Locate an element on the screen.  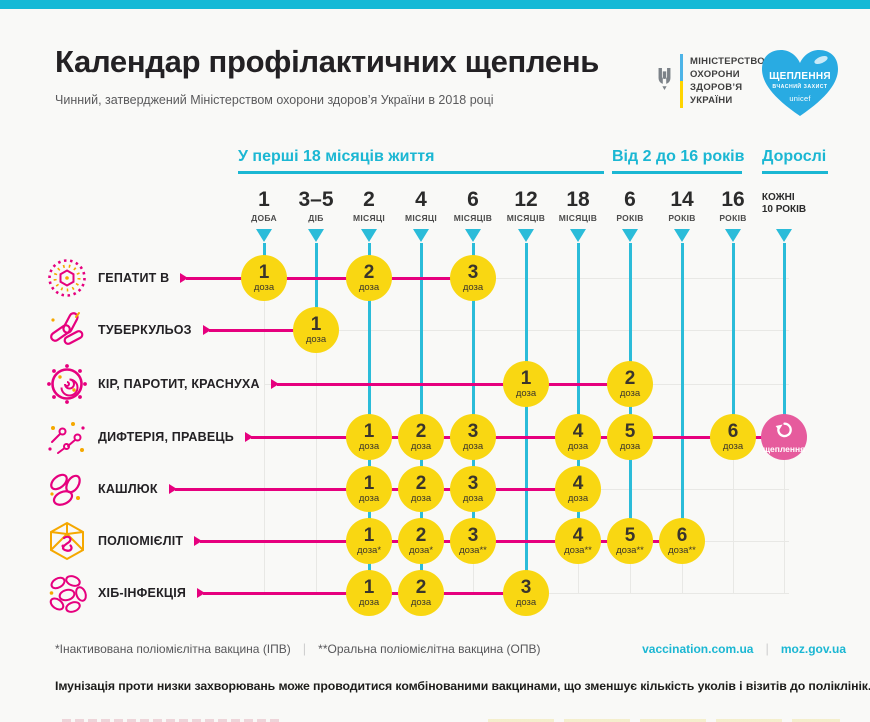
column-age-unit-7: РОКІВ is located at coordinates (630, 218).